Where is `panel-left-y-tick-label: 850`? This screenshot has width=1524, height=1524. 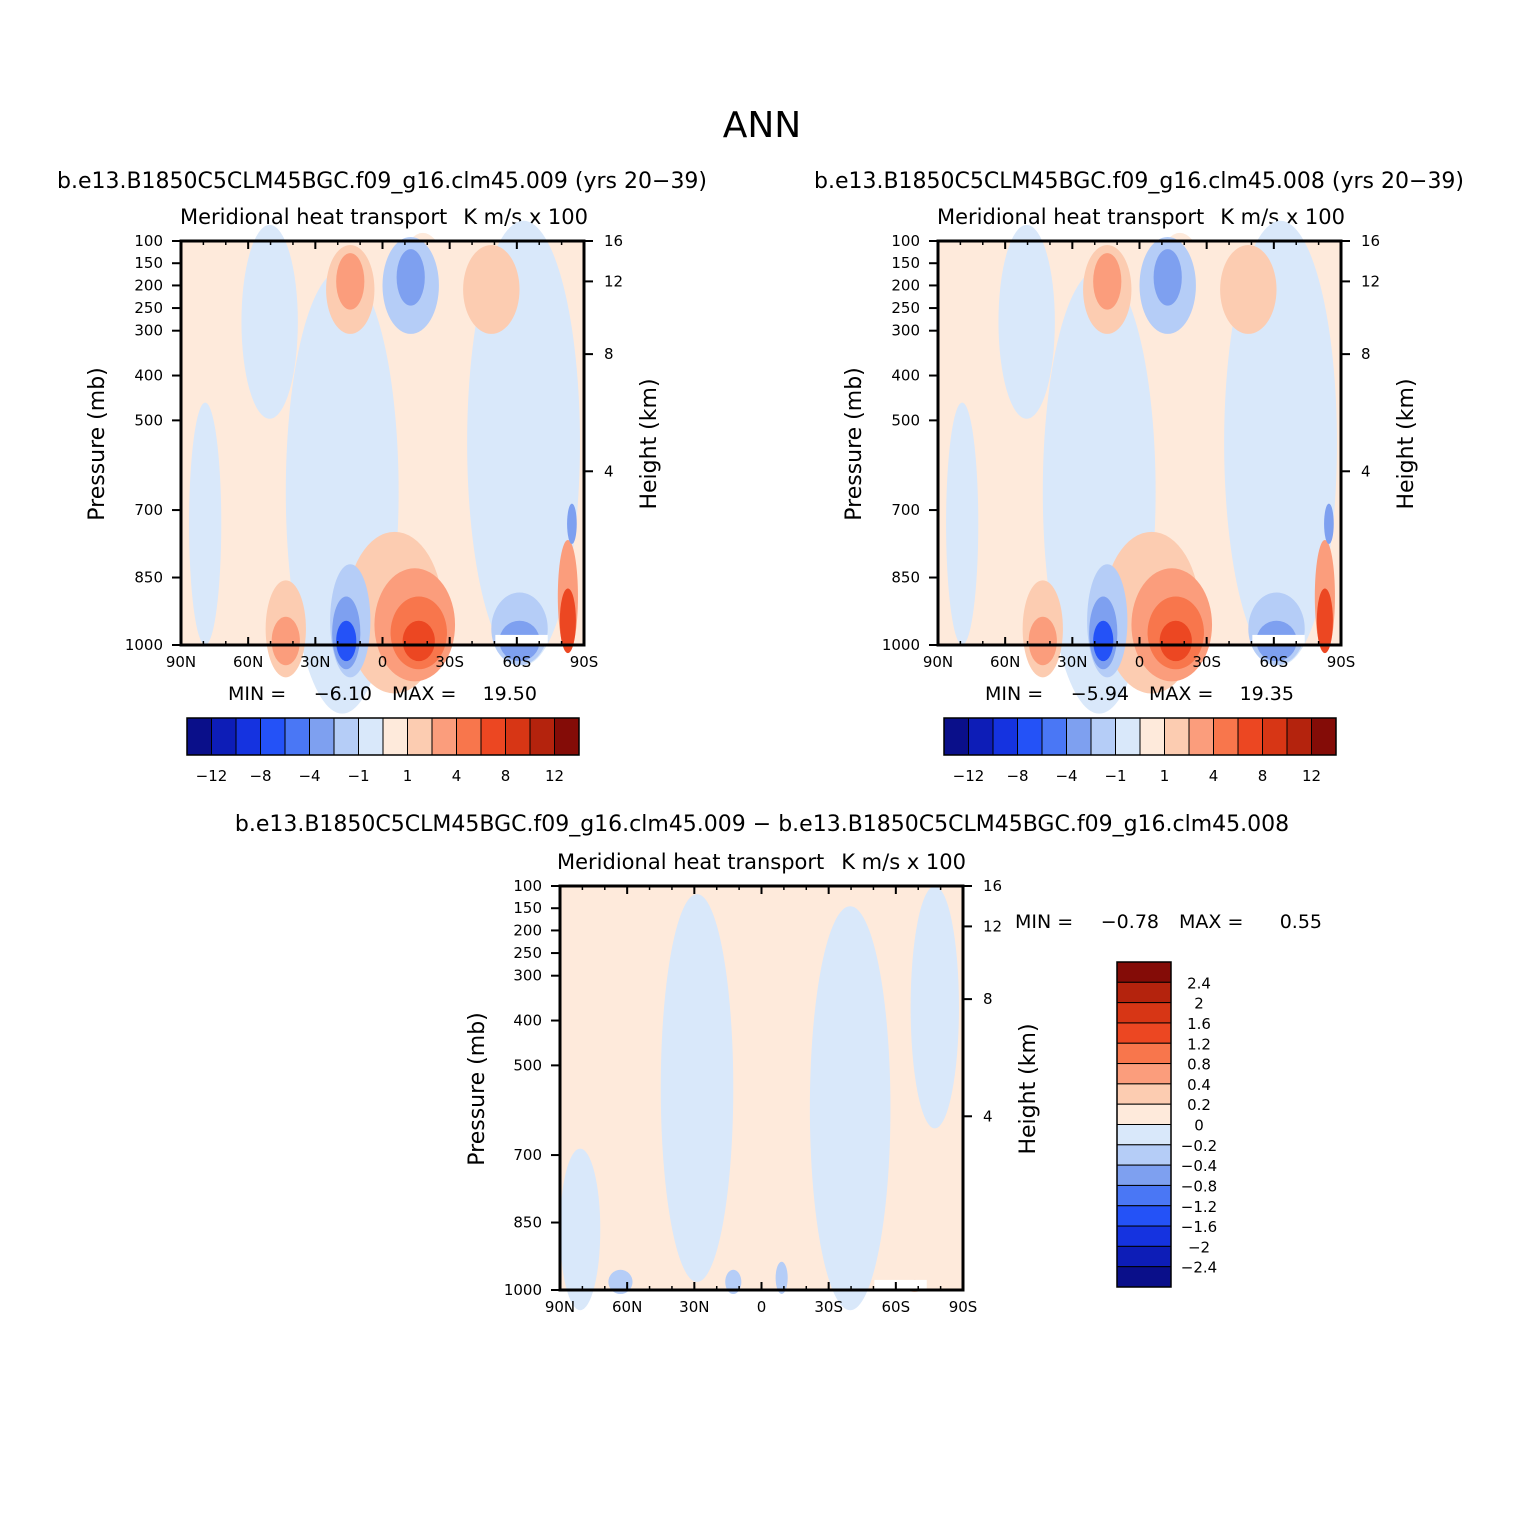
panel-left-y-tick-label: 850 is located at coordinates (148, 578).